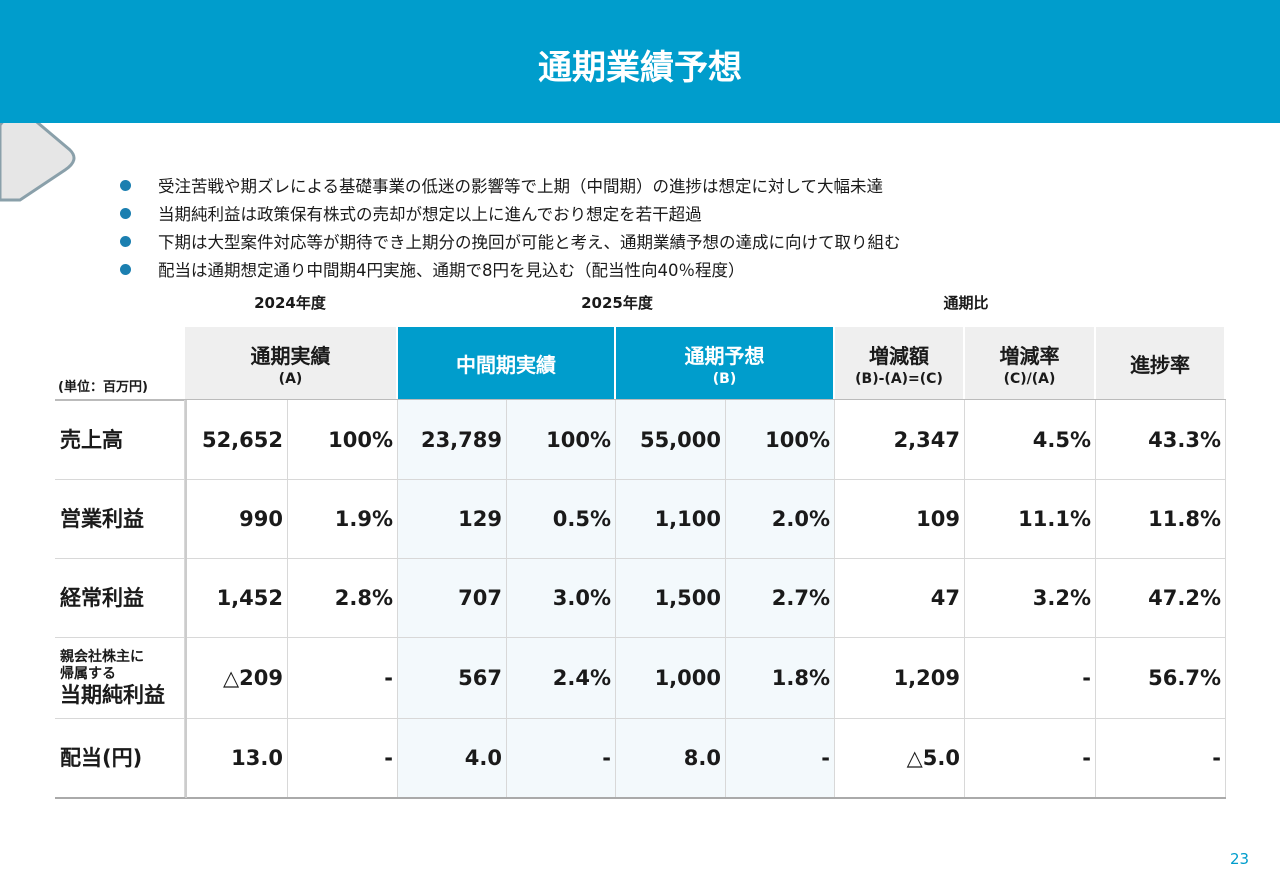  What do you see at coordinates (780, 678) in the screenshot?
I see `cell: 1.8%` at bounding box center [780, 678].